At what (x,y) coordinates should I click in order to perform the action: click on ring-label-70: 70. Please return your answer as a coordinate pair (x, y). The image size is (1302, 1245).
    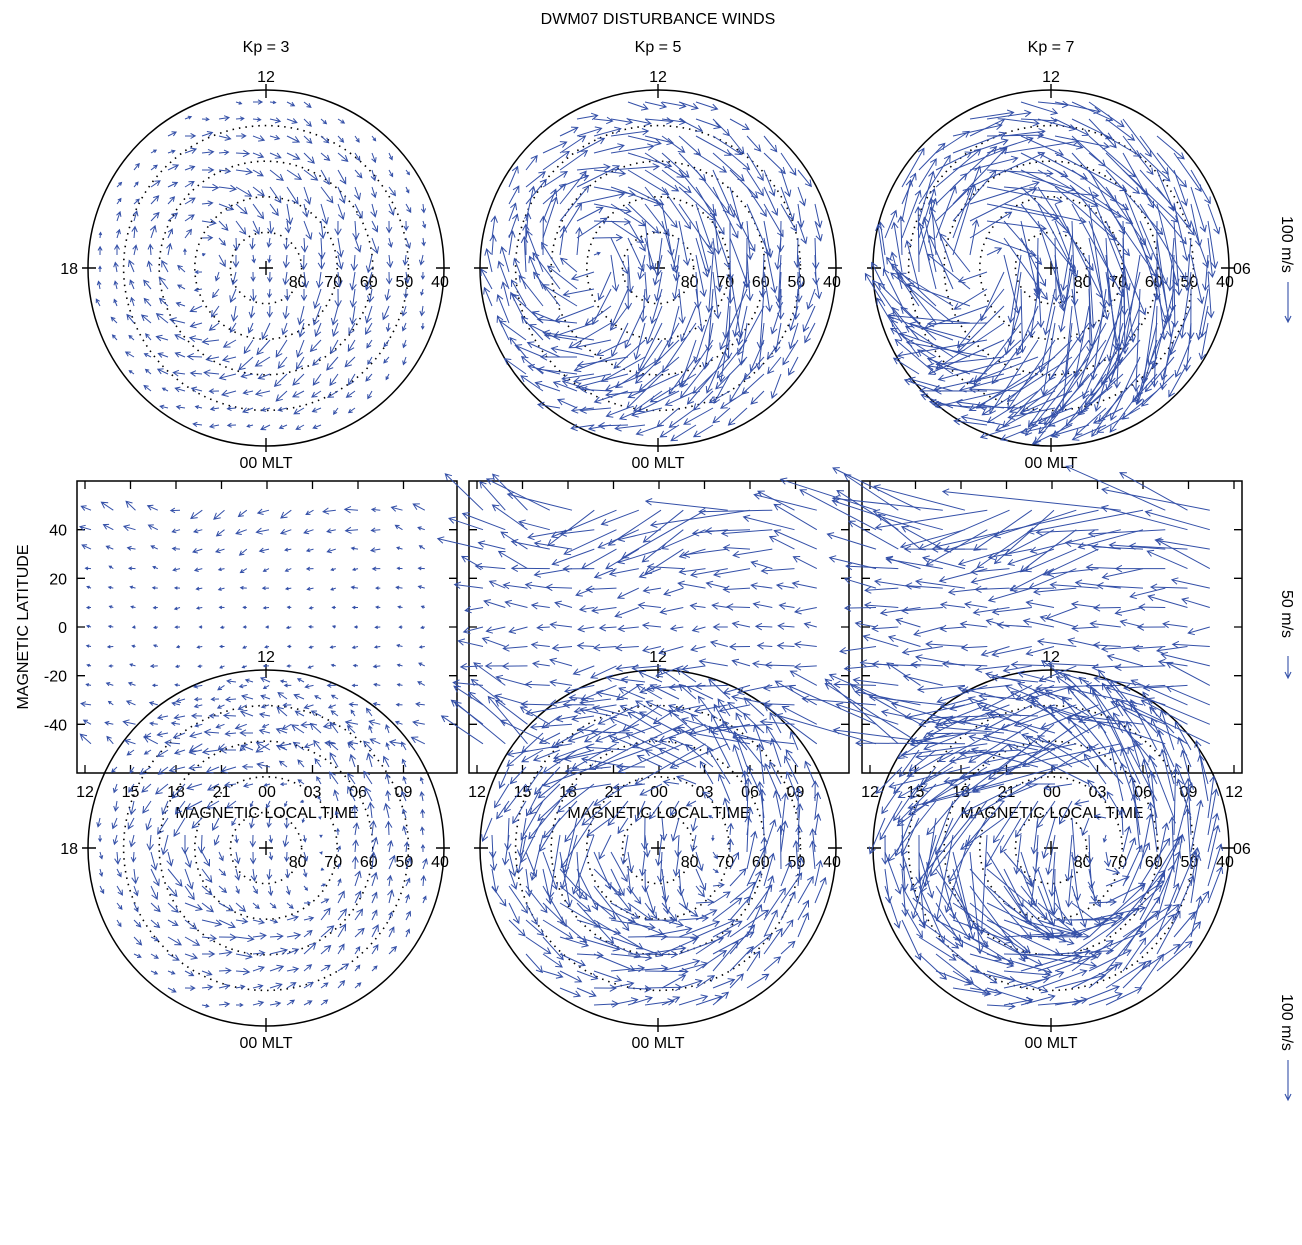
    Looking at the image, I should click on (333, 282).